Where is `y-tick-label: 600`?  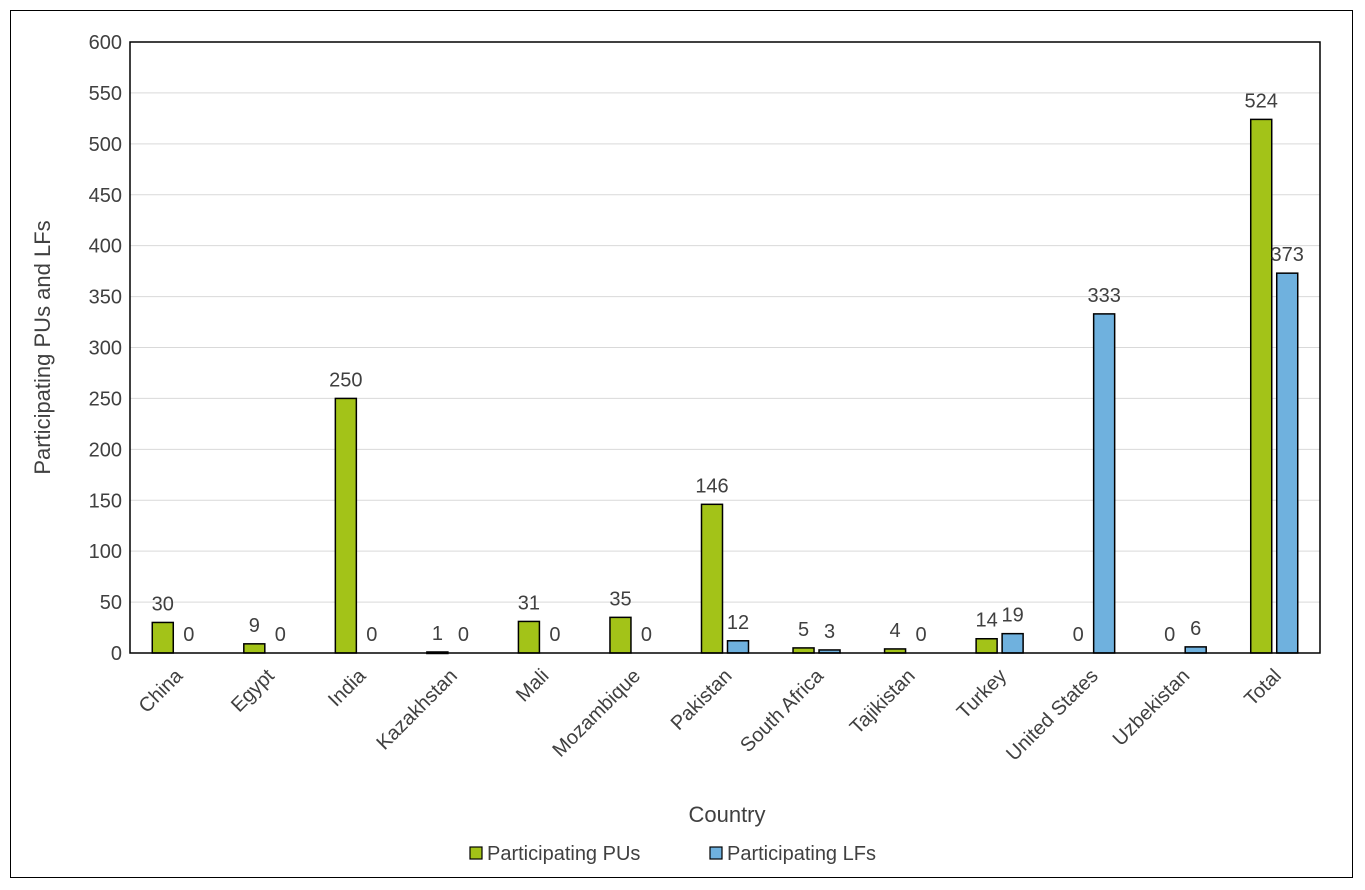
y-tick-label: 600 is located at coordinates (105, 43).